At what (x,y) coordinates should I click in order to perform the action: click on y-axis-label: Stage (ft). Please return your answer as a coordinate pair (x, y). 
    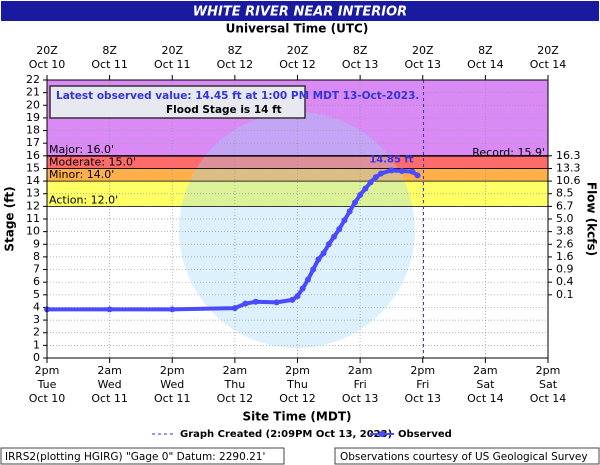
    Looking at the image, I should click on (10, 218).